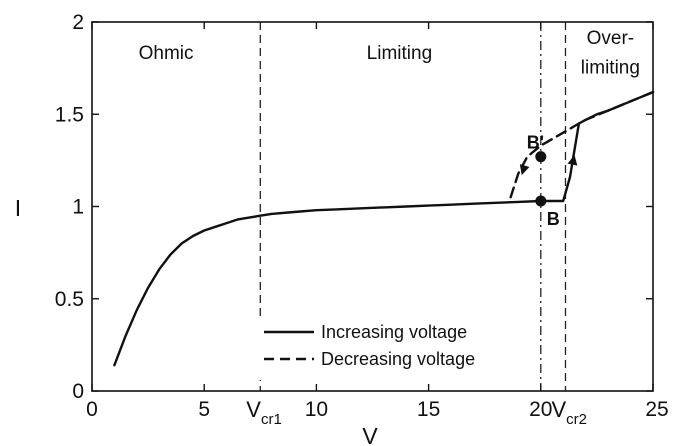 The width and height of the screenshot is (685, 446). I want to click on y-axis-label: I, so click(18, 208).